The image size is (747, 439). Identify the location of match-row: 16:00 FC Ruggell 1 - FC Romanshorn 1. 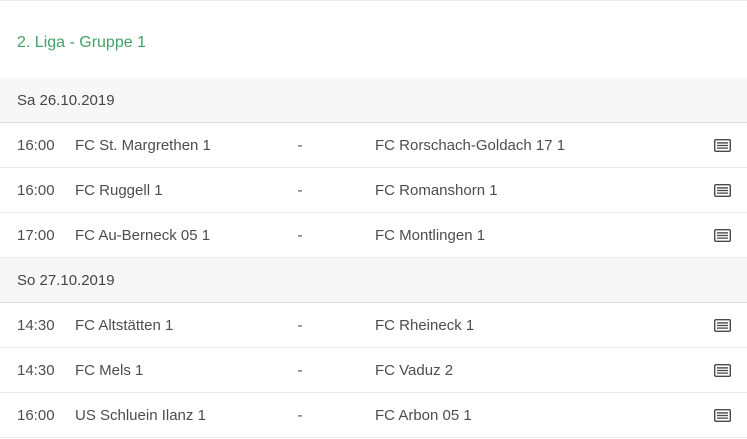
(373, 190).